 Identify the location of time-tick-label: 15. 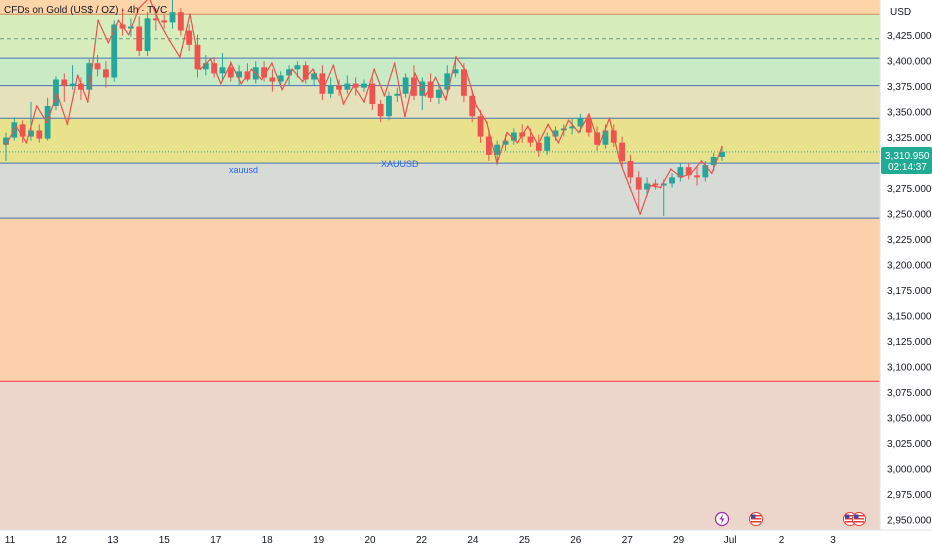
(165, 540).